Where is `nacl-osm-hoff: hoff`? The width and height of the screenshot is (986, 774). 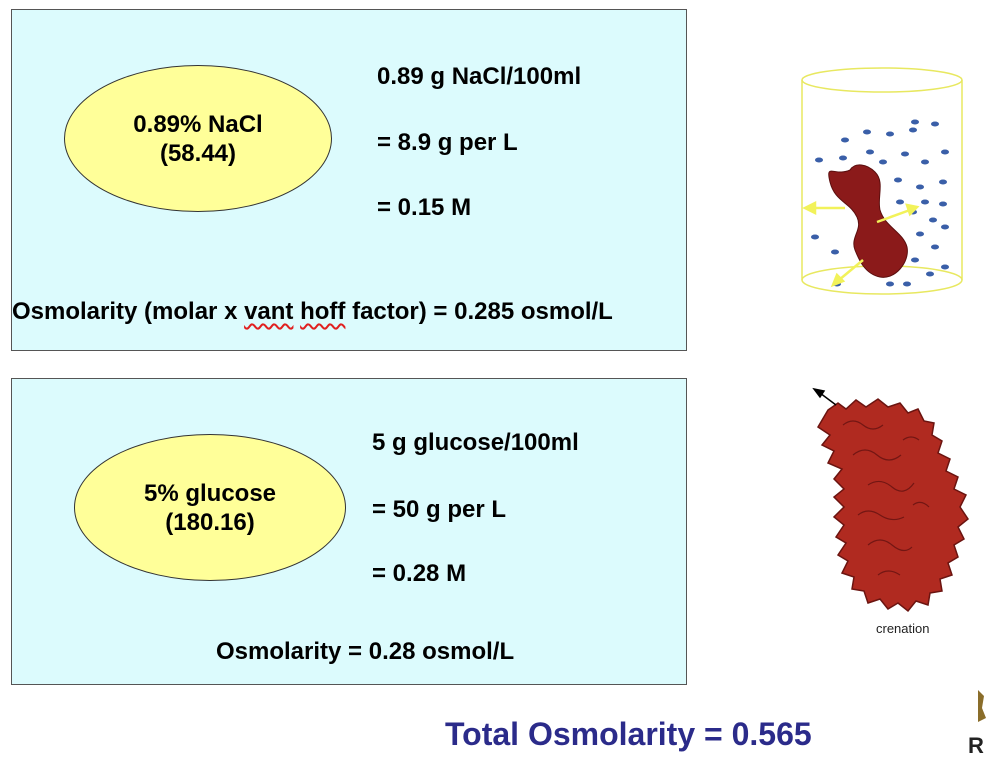
nacl-osm-hoff: hoff is located at coordinates (323, 311).